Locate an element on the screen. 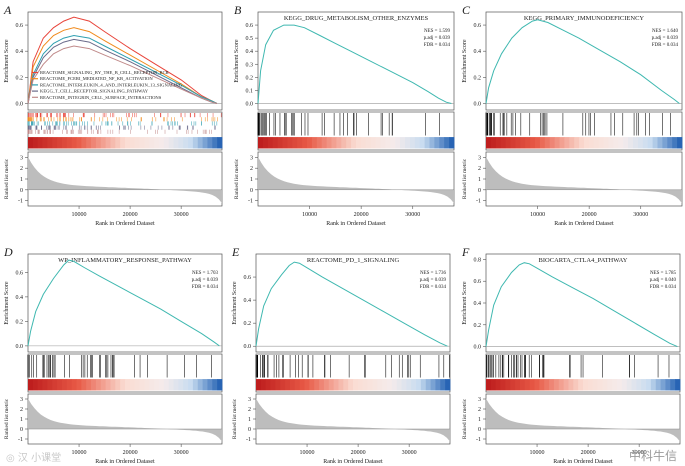 The image size is (685, 466). es-plot-frame is located at coordinates (125, 303).